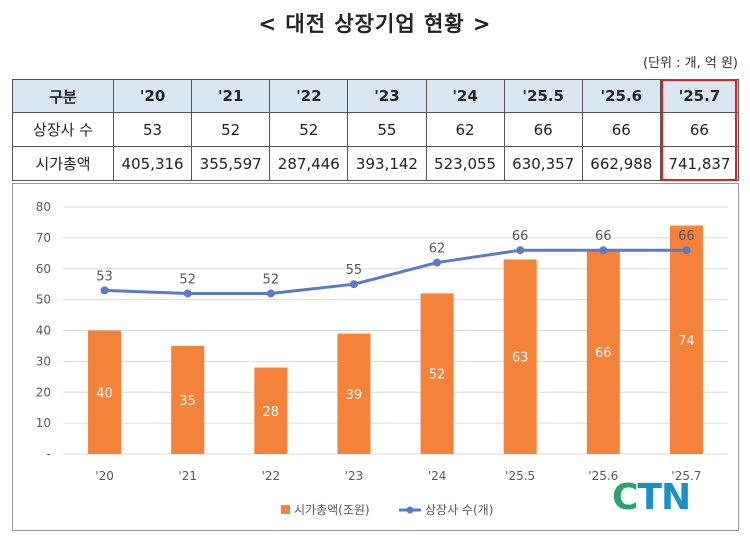  What do you see at coordinates (395, 271) in the screenshot?
I see `line-series` at bounding box center [395, 271].